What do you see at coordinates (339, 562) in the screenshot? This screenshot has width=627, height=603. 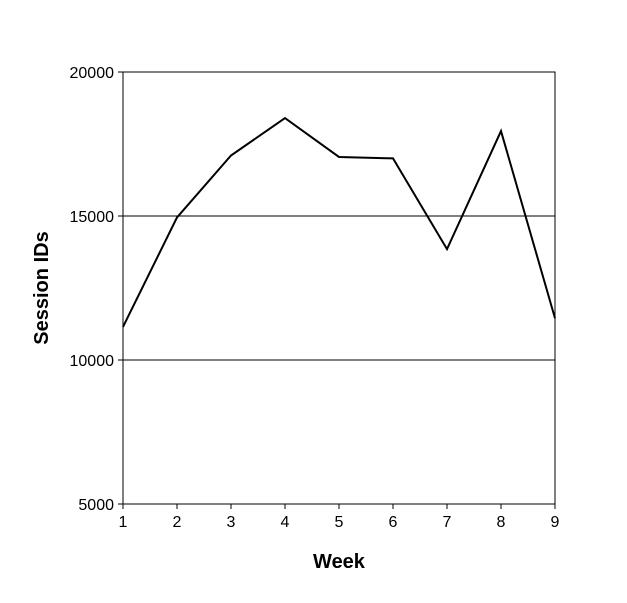 I see `x-axis-title: Week` at bounding box center [339, 562].